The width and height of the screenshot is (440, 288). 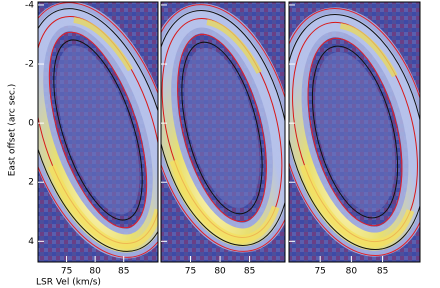 I want to click on y-axis-label: East offset (arc sec.), so click(x=13, y=130).